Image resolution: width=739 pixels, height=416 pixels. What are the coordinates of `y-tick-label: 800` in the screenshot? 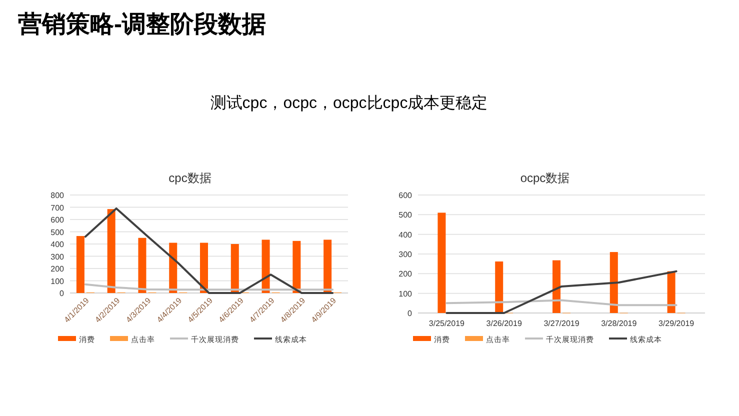 It's located at (57, 195).